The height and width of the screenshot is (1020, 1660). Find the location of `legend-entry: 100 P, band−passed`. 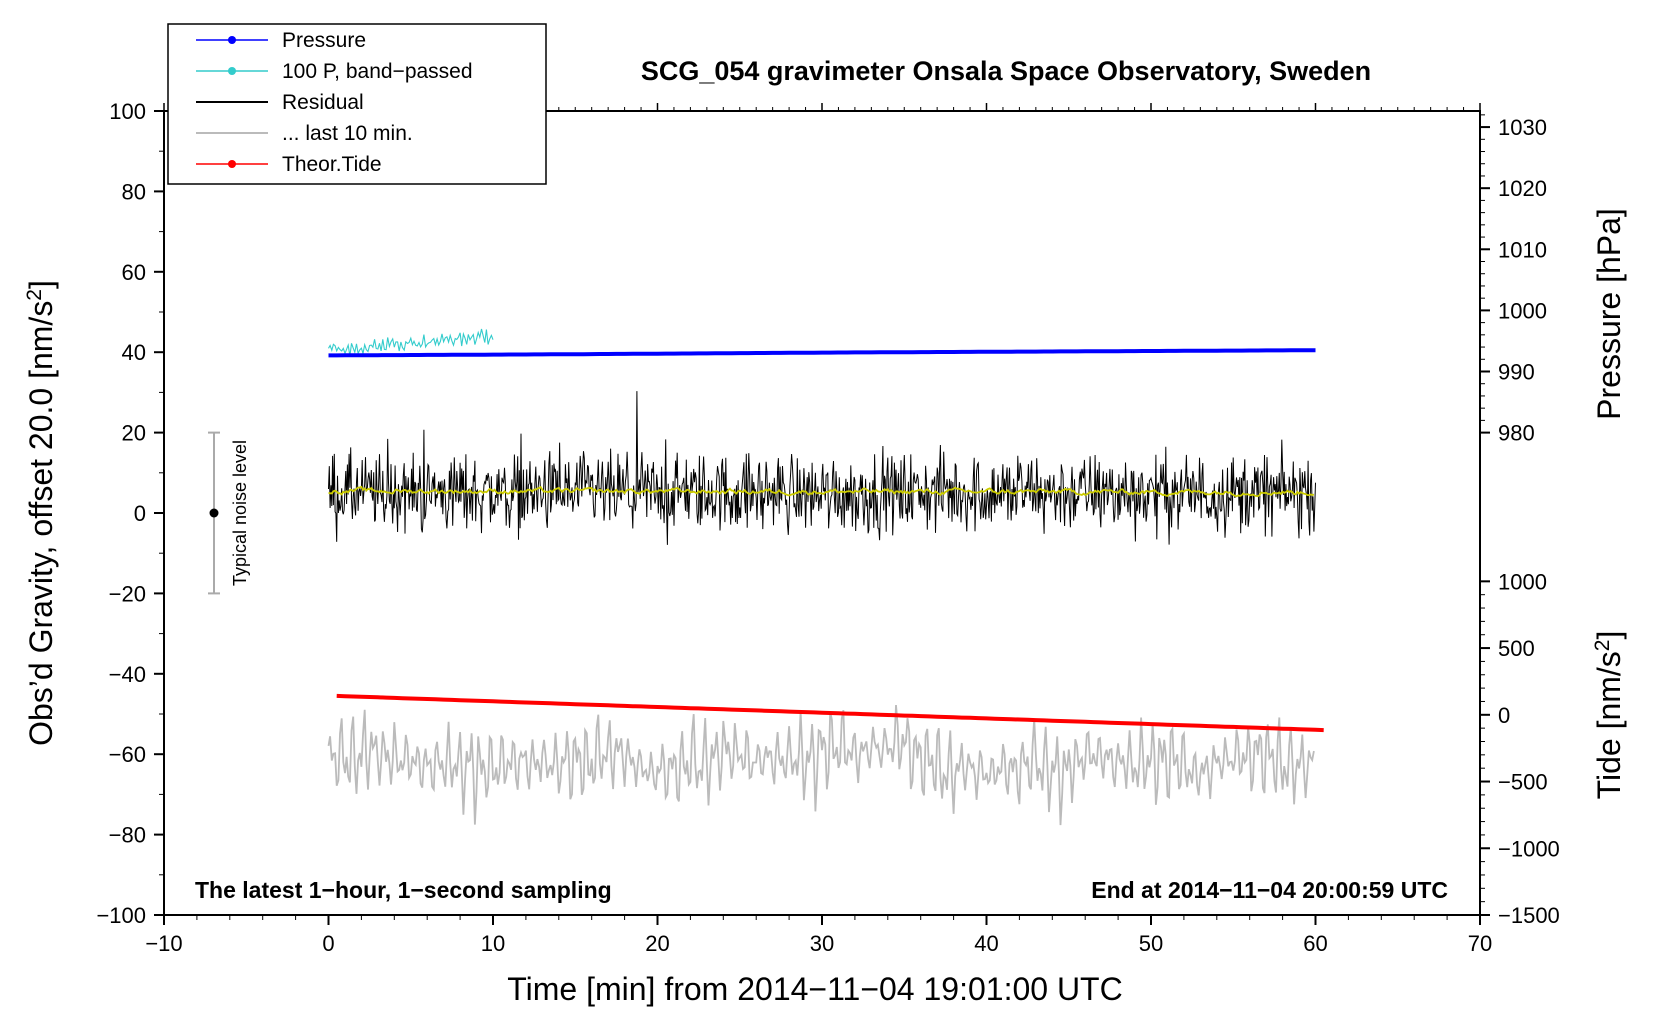

legend-entry: 100 P, band−passed is located at coordinates (334, 71).